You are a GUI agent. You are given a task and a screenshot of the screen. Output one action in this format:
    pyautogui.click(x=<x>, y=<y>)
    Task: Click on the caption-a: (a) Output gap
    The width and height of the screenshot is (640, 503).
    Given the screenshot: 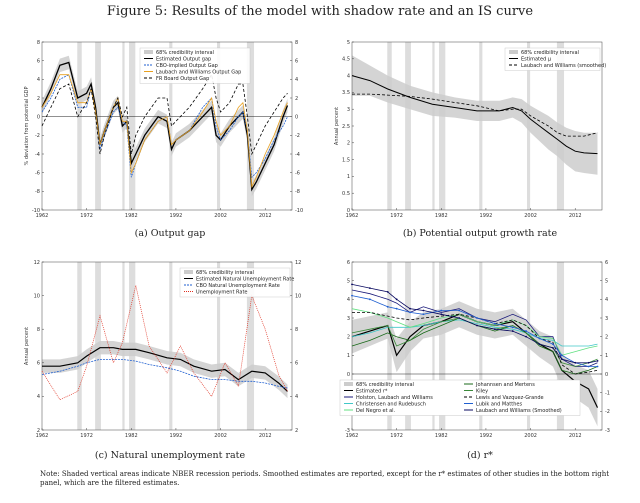 What is the action you would take?
    pyautogui.click(x=170, y=233)
    